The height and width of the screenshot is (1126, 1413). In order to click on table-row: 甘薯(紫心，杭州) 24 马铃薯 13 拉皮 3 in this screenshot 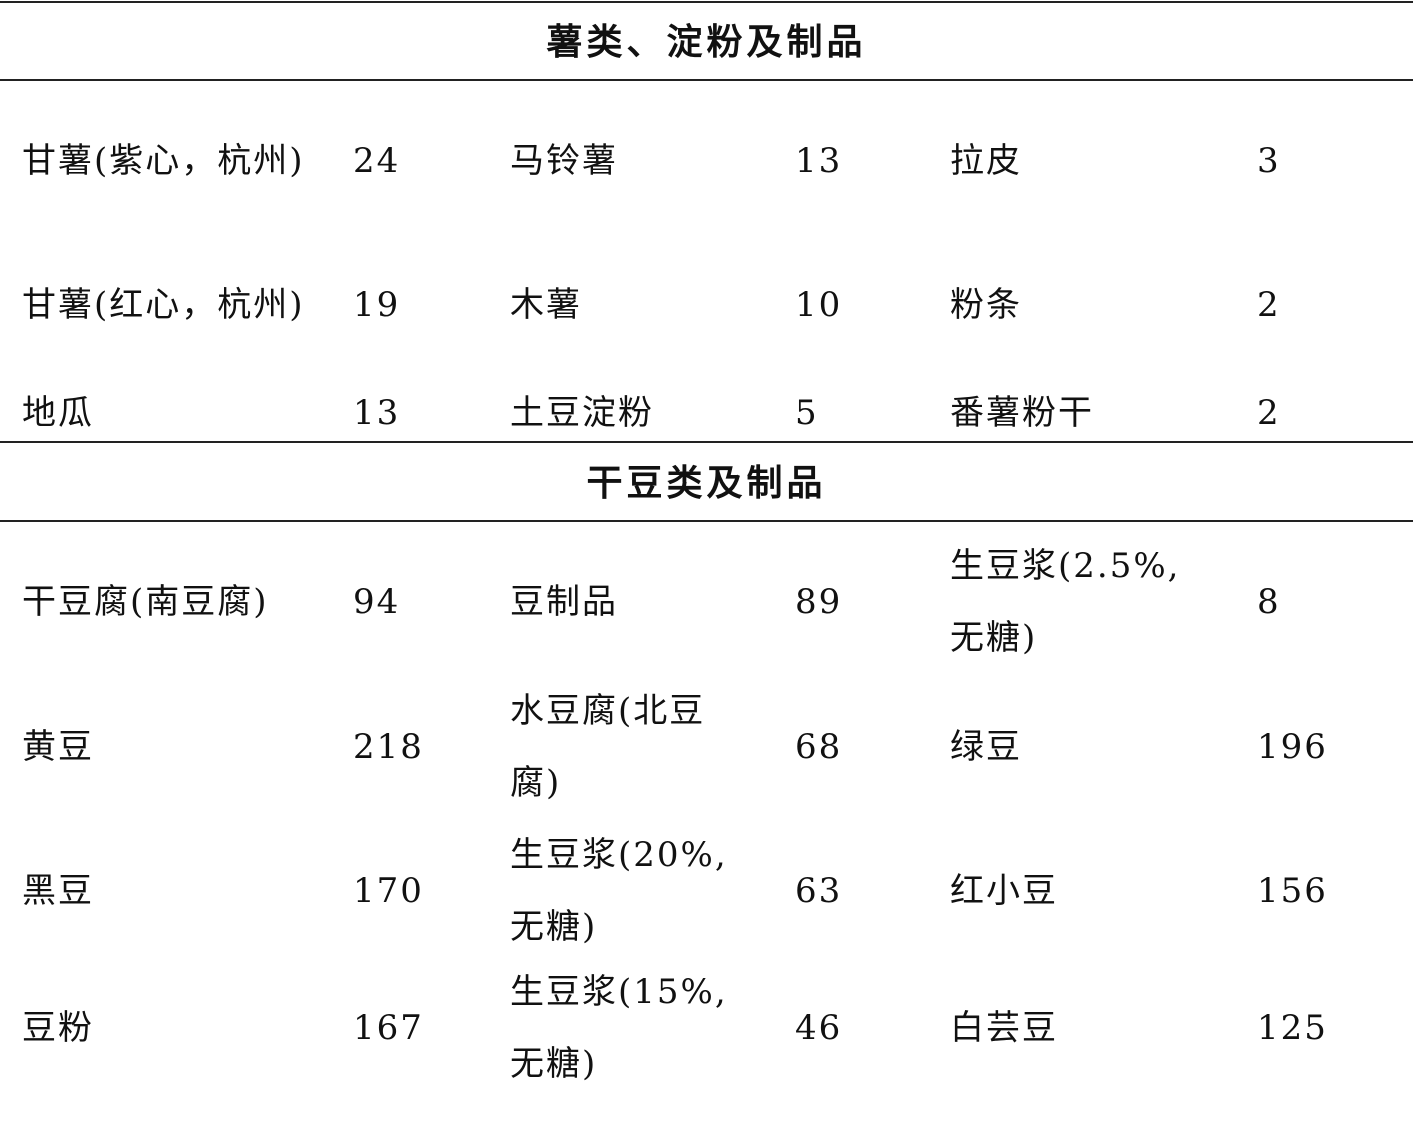, I will do `click(706, 161)`.